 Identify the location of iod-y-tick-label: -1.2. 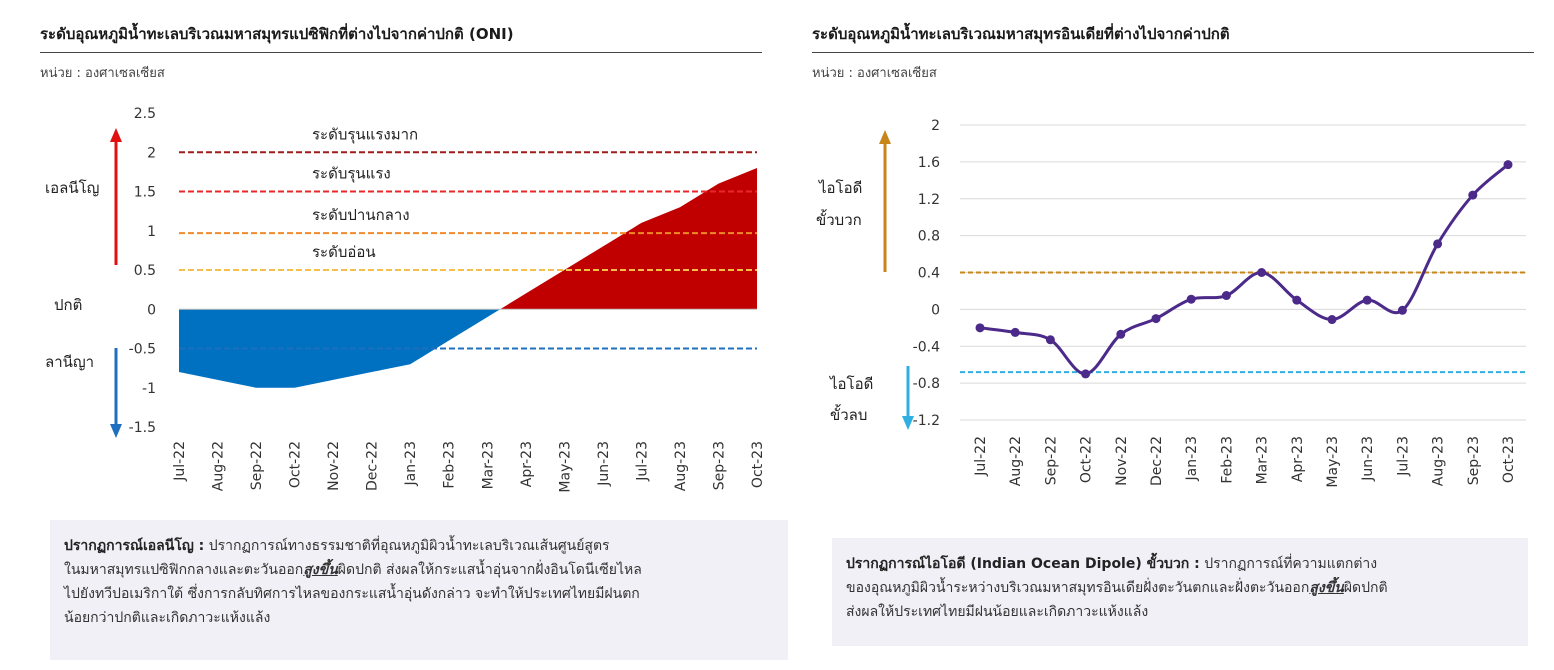
(926, 421).